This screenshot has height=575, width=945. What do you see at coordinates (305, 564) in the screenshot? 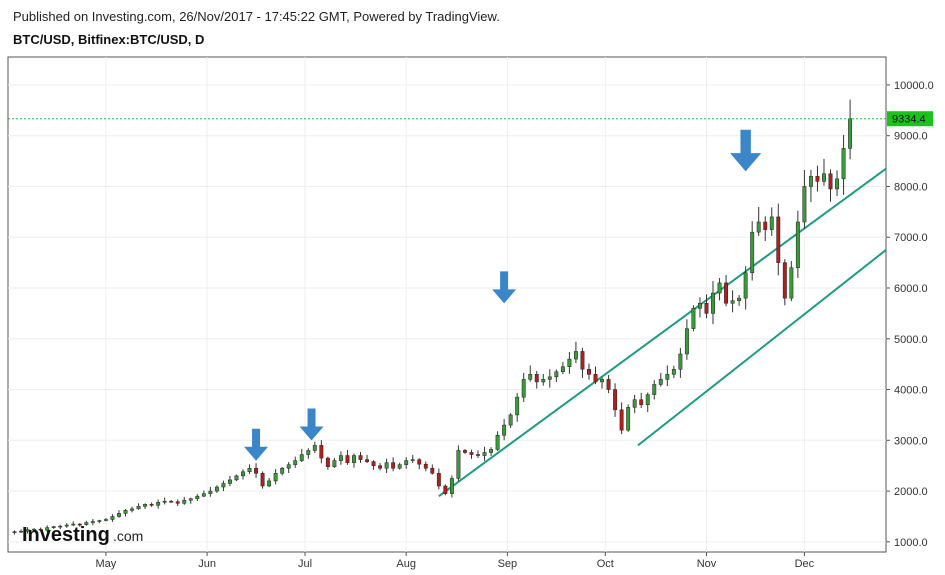
I see `x-tick-label: Jul` at bounding box center [305, 564].